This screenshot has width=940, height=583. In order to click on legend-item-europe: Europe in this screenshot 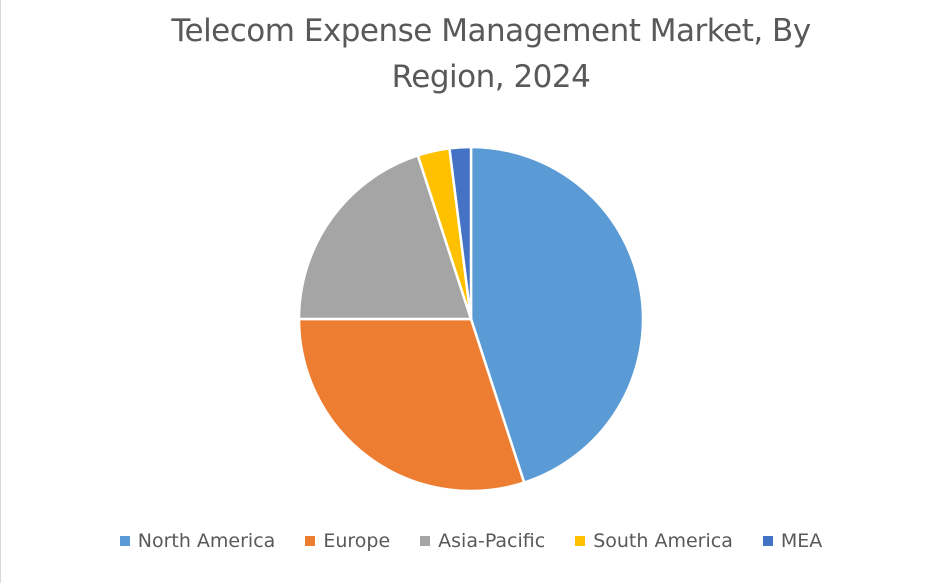, I will do `click(347, 541)`.